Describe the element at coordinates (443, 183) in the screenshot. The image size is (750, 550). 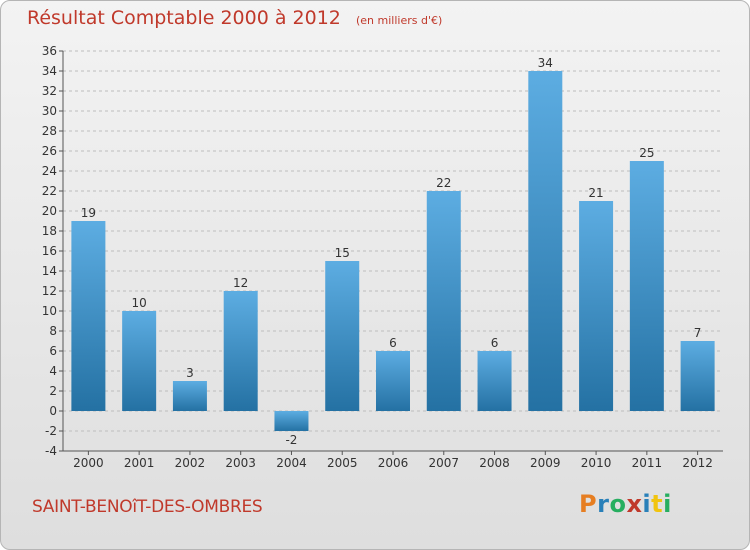
I see `data-label: 22` at that location.